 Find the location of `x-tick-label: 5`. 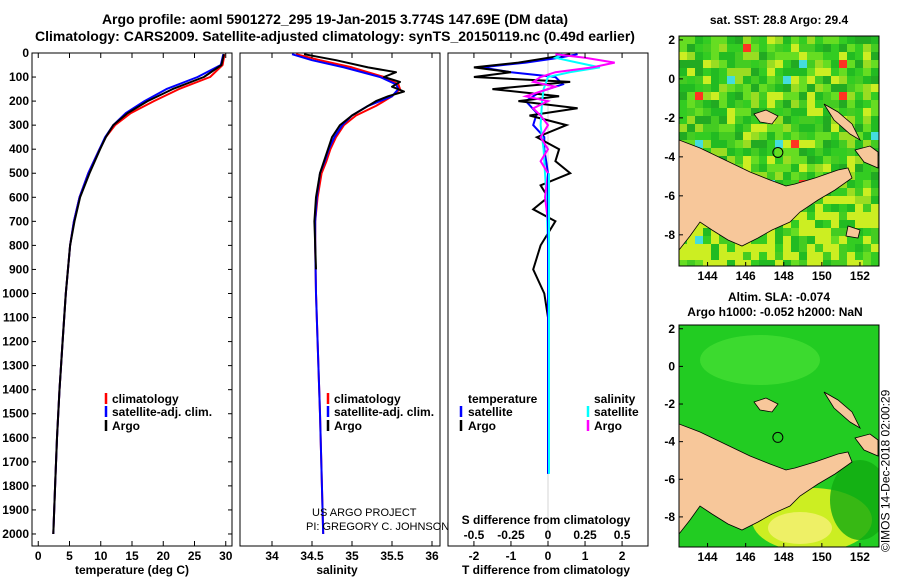

x-tick-label: 5 is located at coordinates (69, 556).